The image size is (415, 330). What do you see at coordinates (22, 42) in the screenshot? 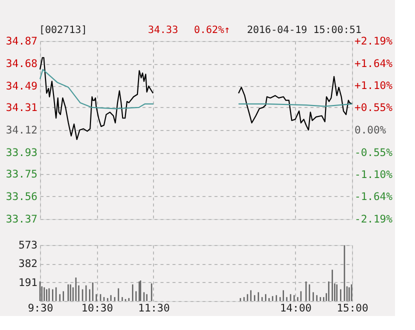
I see `y-tick-label: 34.87` at bounding box center [22, 42].